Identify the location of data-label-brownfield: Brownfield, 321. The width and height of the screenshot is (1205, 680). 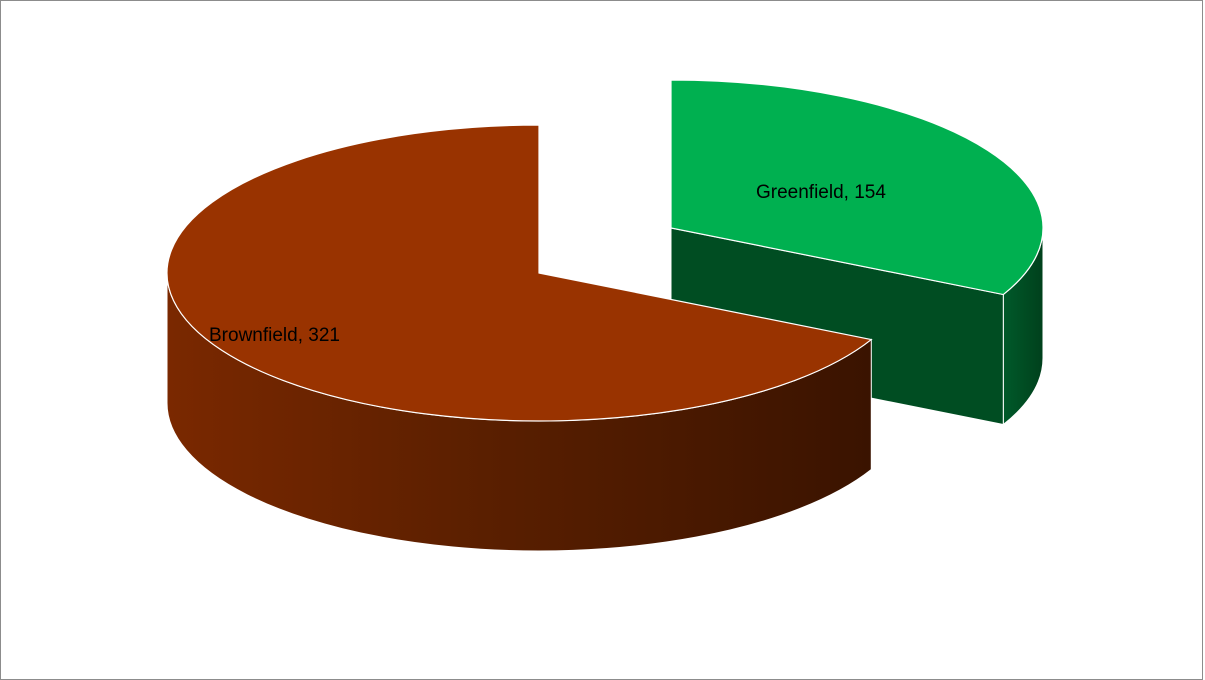
(274, 335).